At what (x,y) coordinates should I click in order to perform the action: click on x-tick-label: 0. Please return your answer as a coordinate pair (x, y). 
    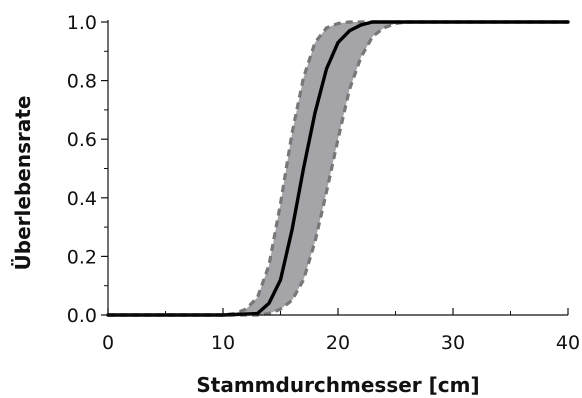
    Looking at the image, I should click on (108, 343).